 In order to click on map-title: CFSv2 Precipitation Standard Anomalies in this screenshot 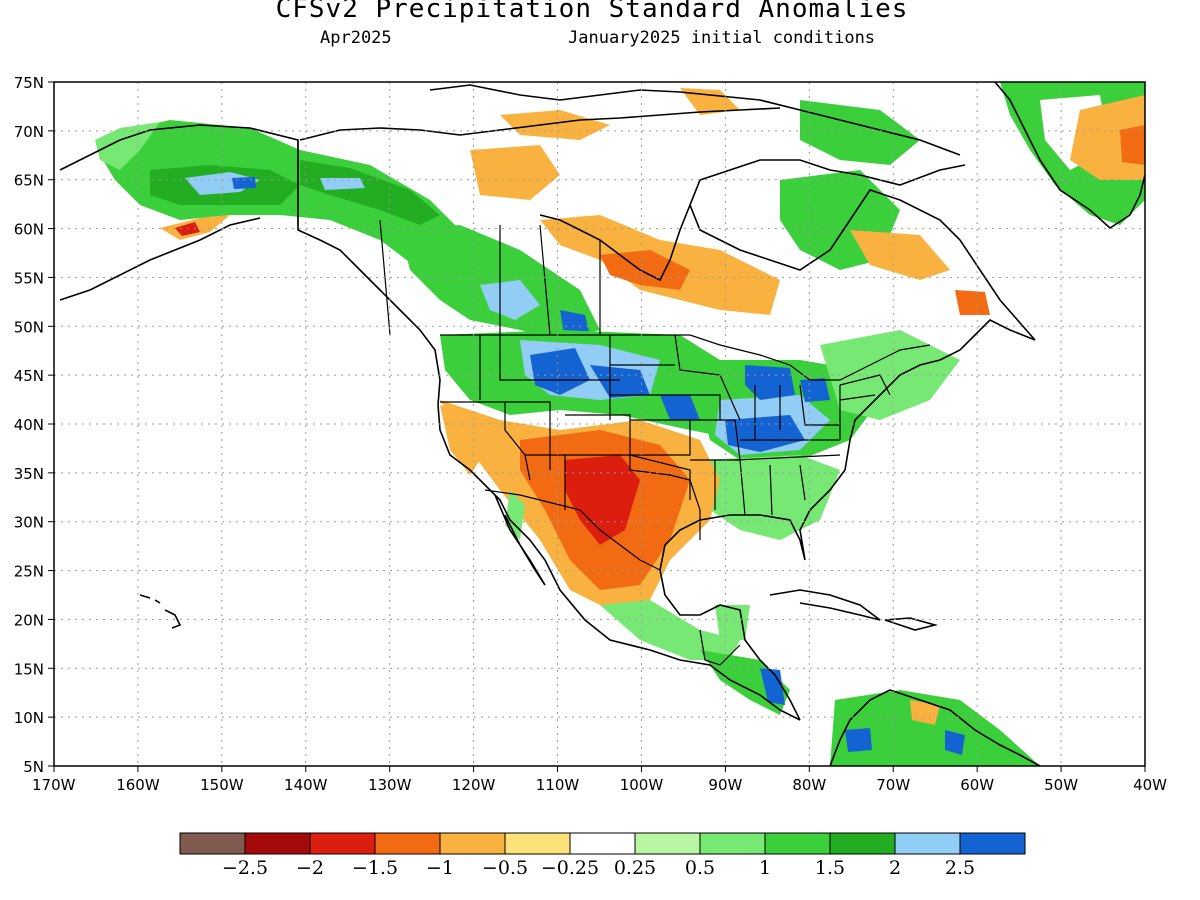, I will do `click(592, 12)`.